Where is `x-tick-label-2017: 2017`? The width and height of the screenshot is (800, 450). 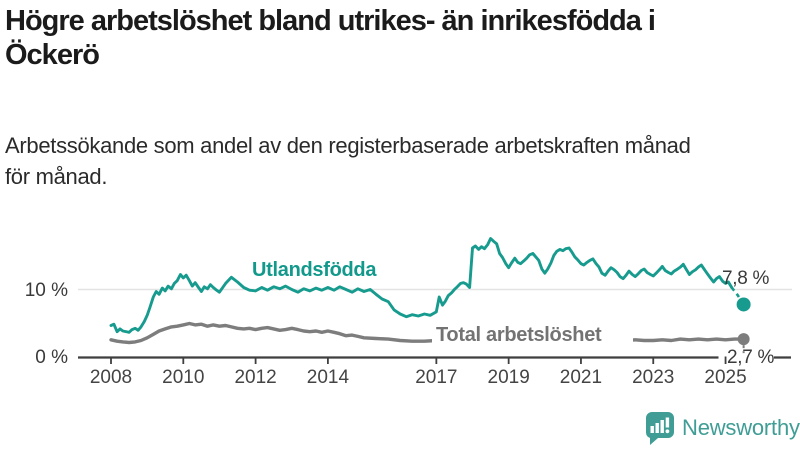
x-tick-label-2017: 2017 is located at coordinates (436, 377).